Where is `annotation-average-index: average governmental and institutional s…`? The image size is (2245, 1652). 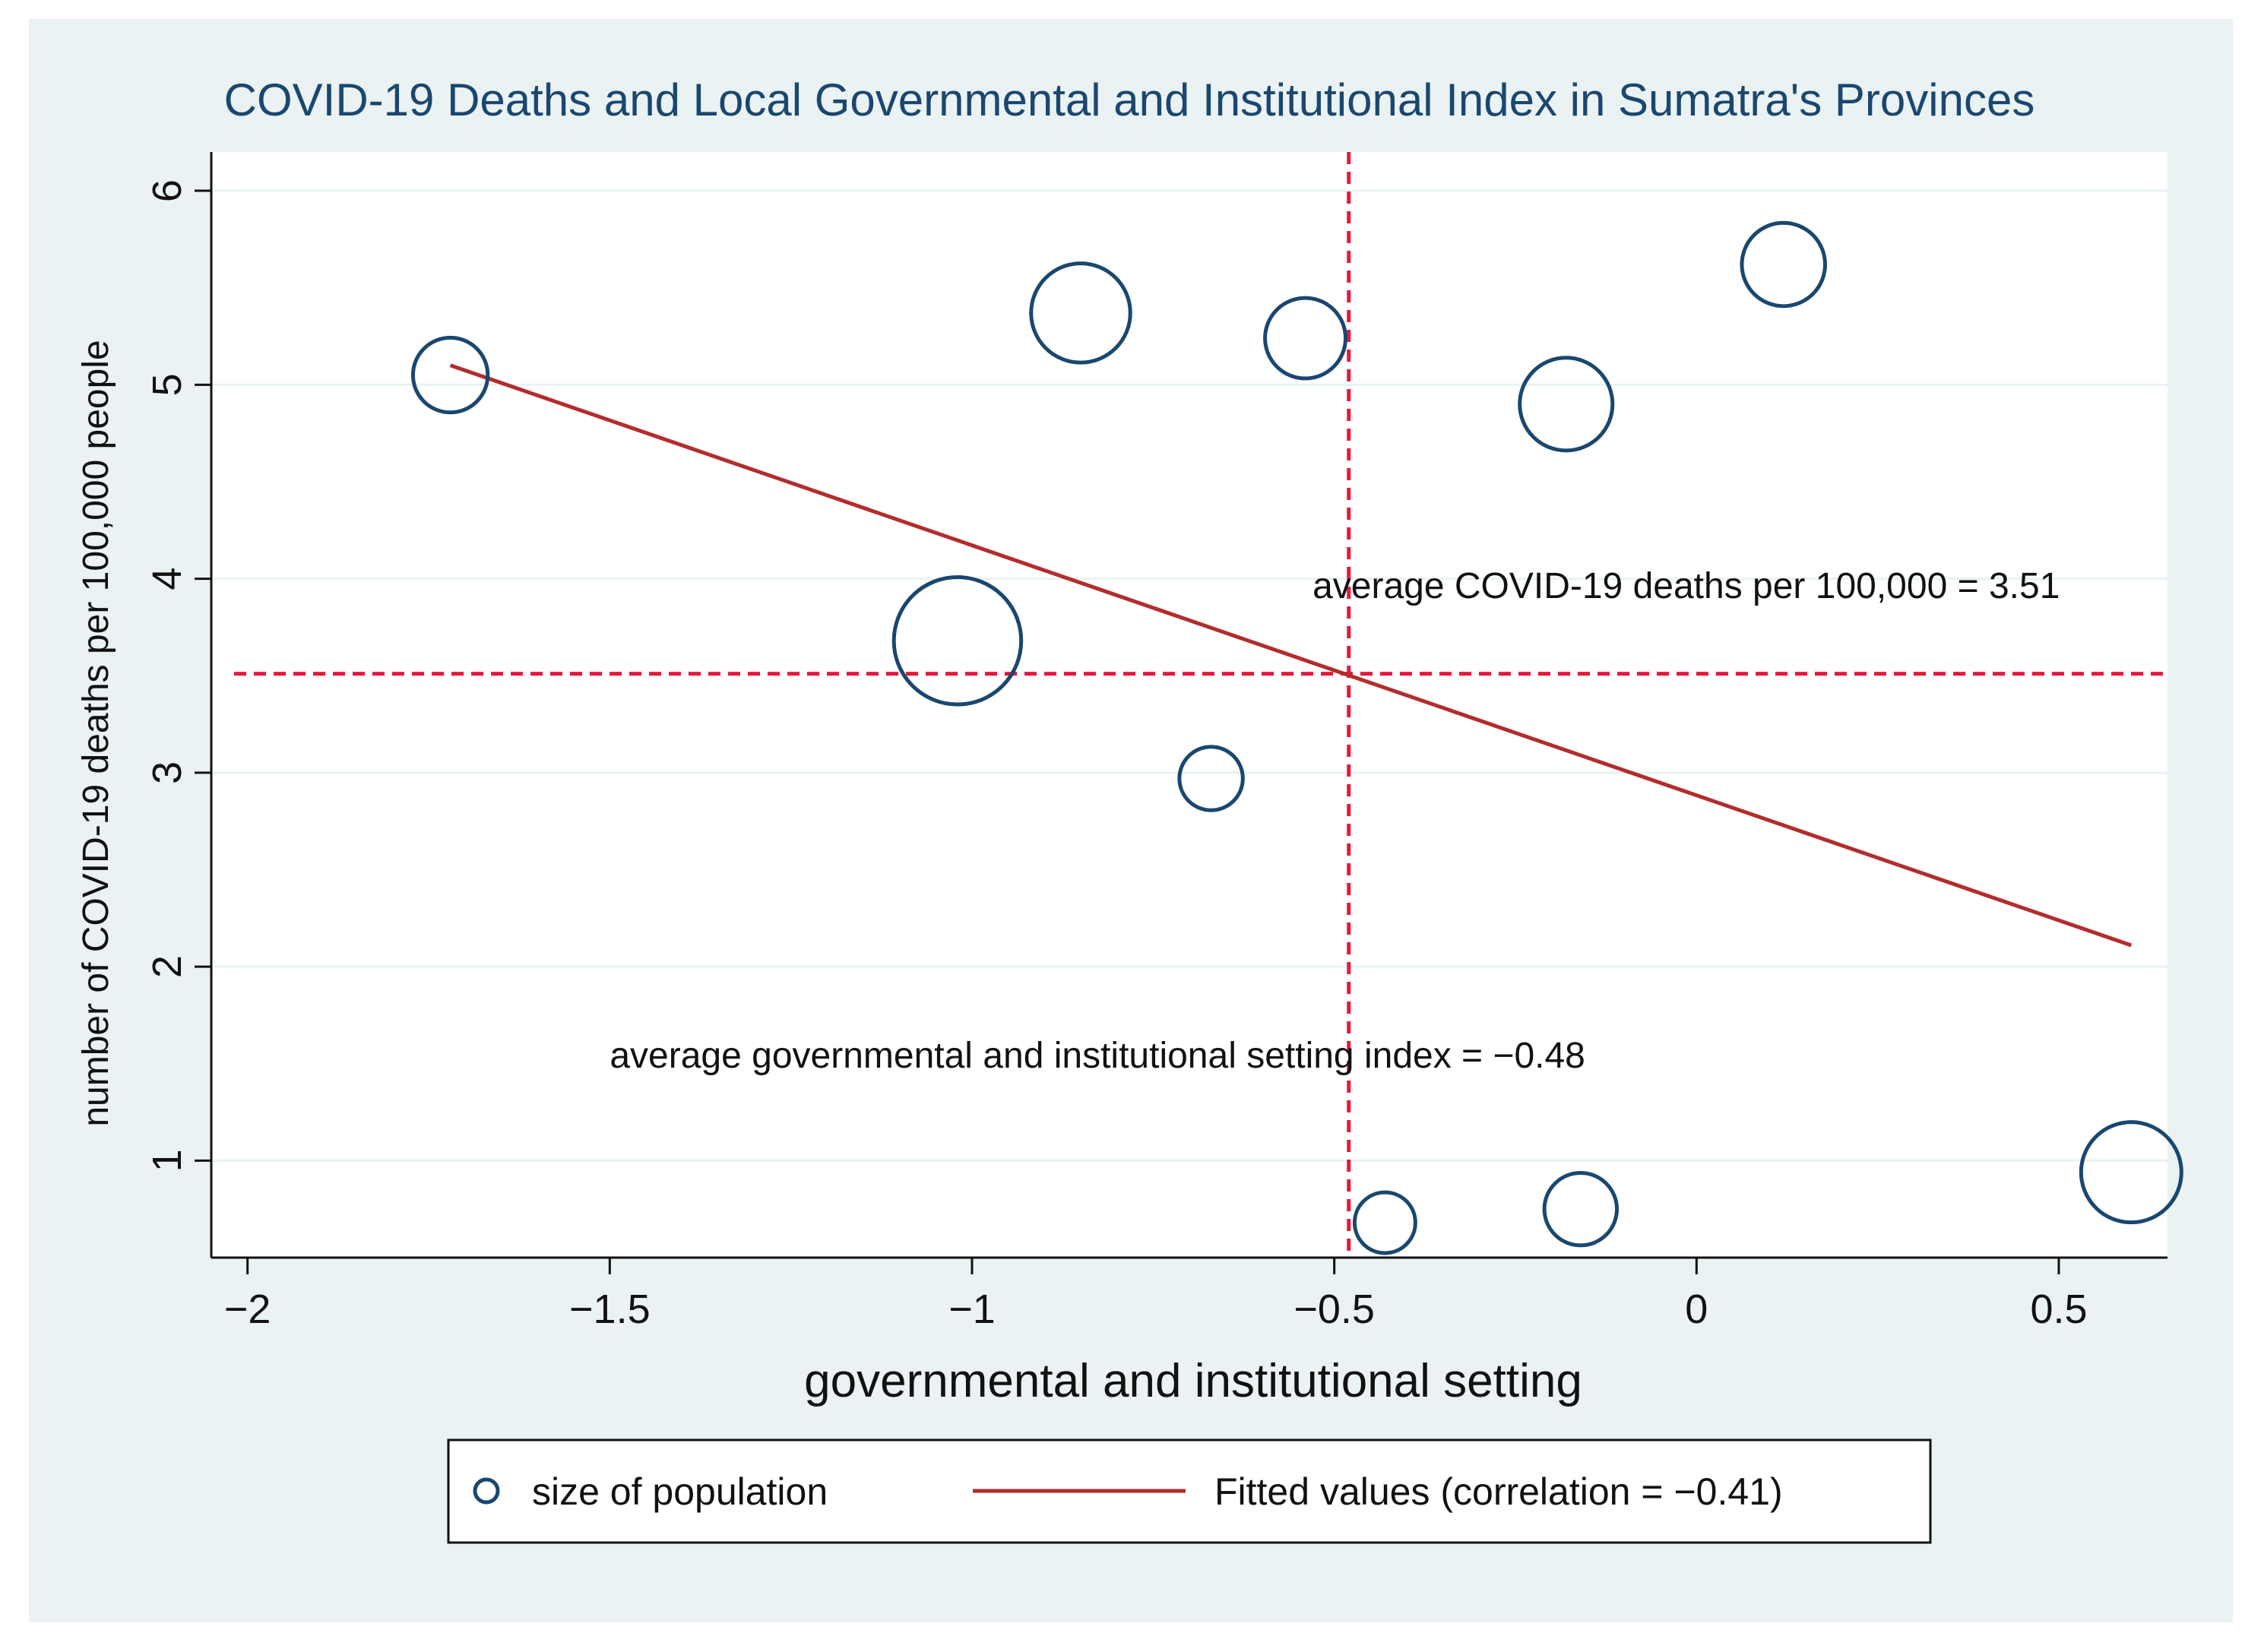 annotation-average-index: average governmental and institutional s… is located at coordinates (1097, 1056).